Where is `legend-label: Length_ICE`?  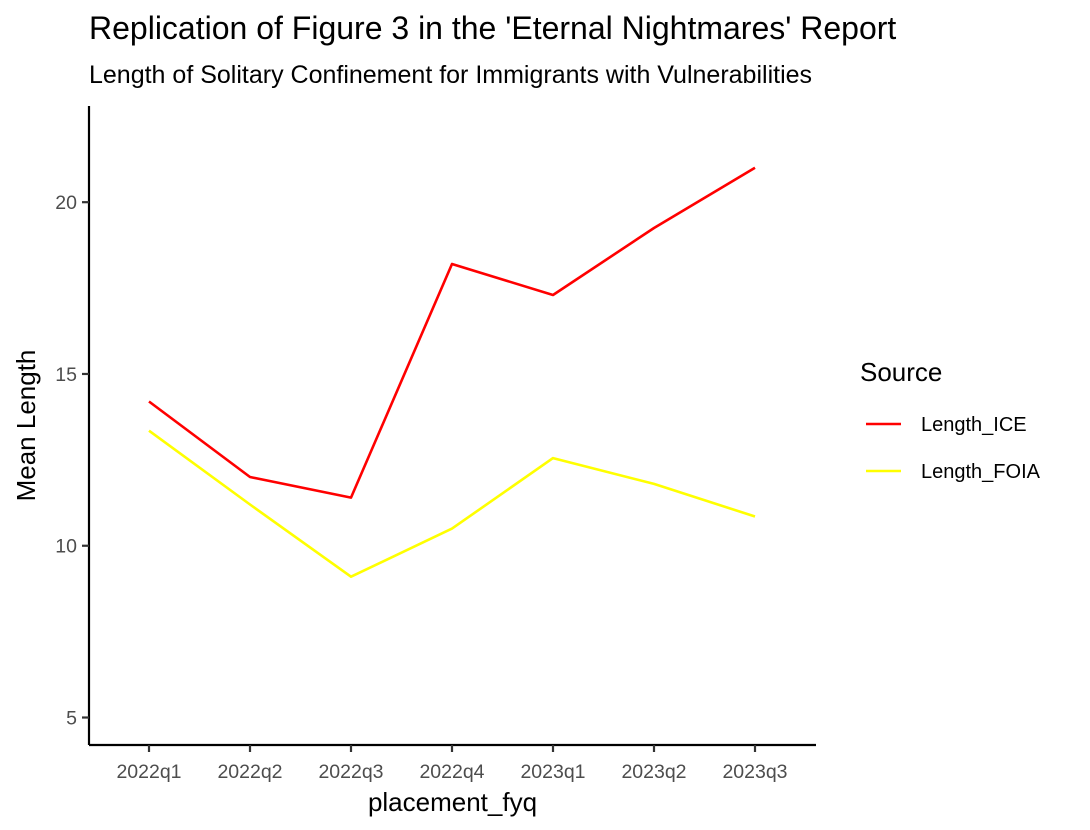
legend-label: Length_ICE is located at coordinates (974, 425).